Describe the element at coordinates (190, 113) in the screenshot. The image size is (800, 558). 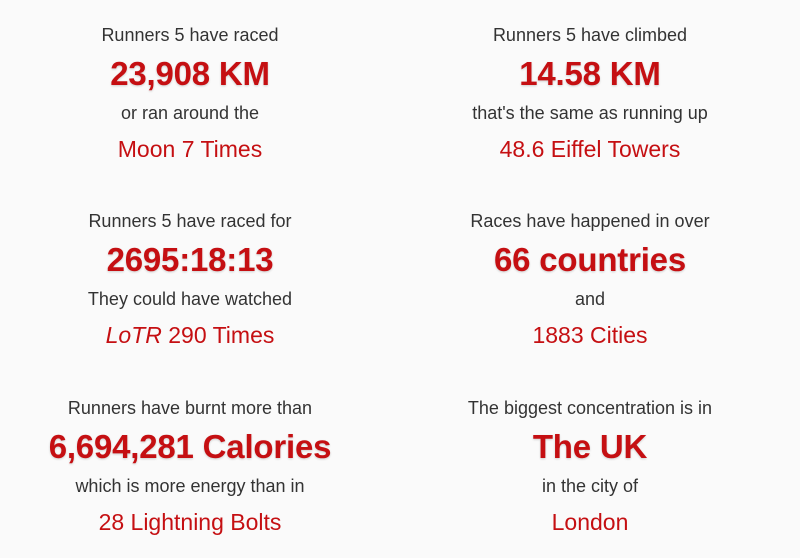
I see `stat-distance-sub: or ran around the` at that location.